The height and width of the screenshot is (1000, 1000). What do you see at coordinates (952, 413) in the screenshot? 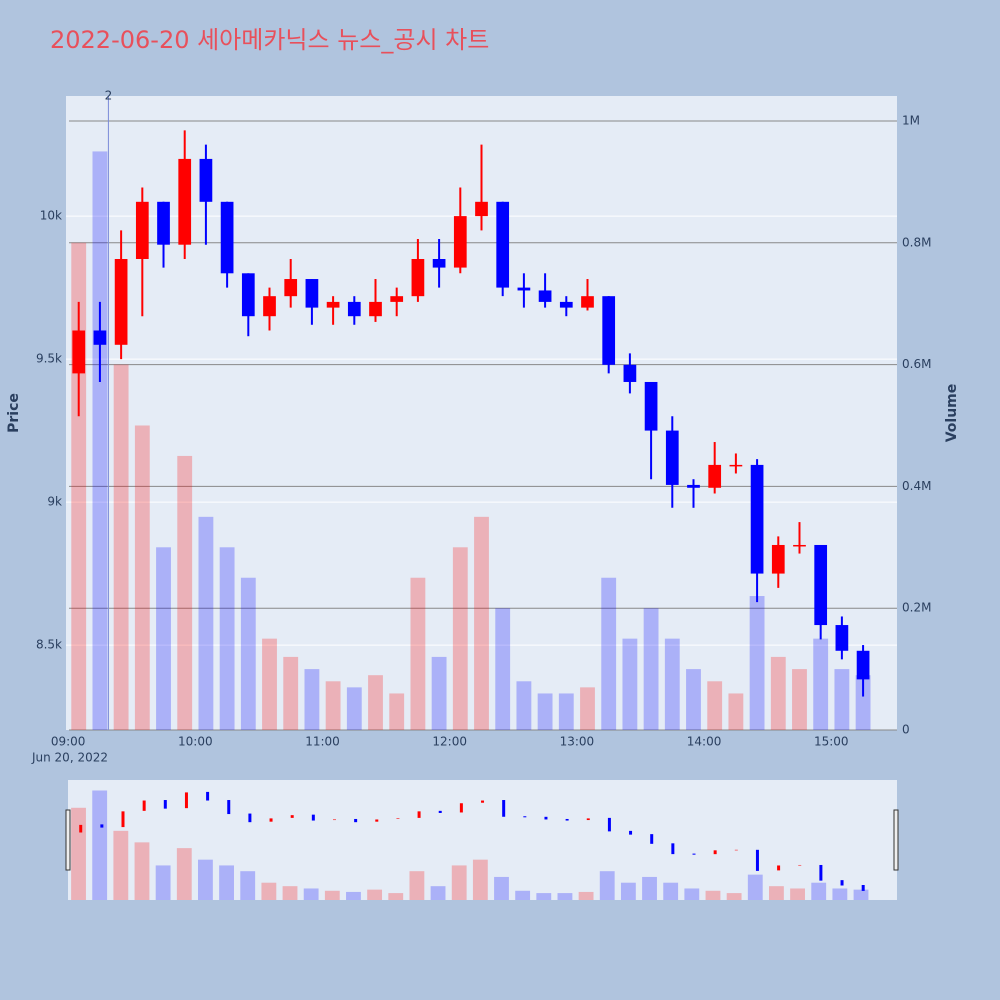
I see `y2-axis-title: Volume` at bounding box center [952, 413].